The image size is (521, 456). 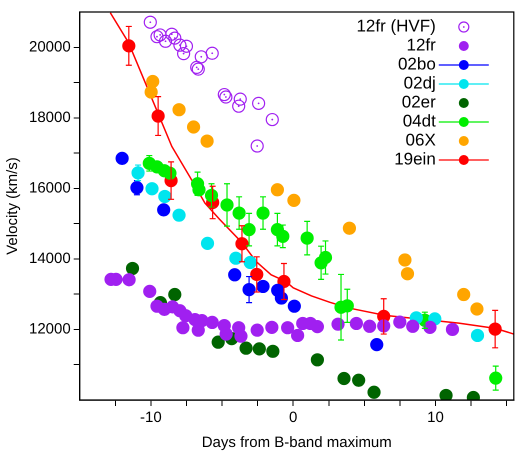 I want to click on x-tick-label: 10, so click(x=435, y=417).